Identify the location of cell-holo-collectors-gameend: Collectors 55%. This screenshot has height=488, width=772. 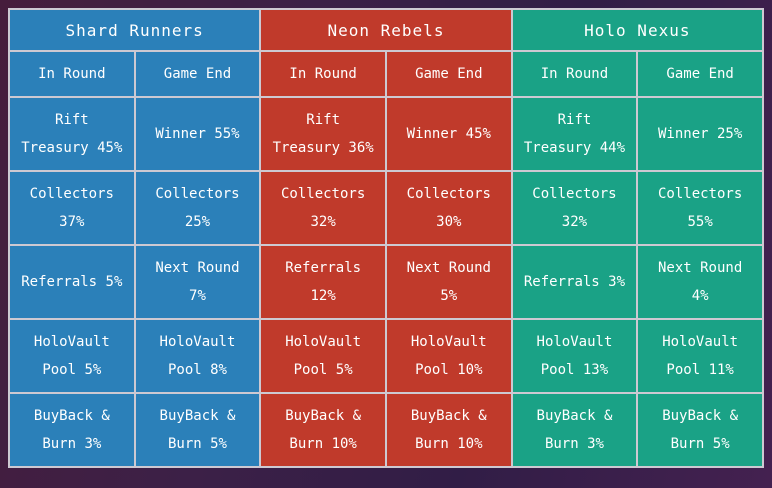
(700, 208).